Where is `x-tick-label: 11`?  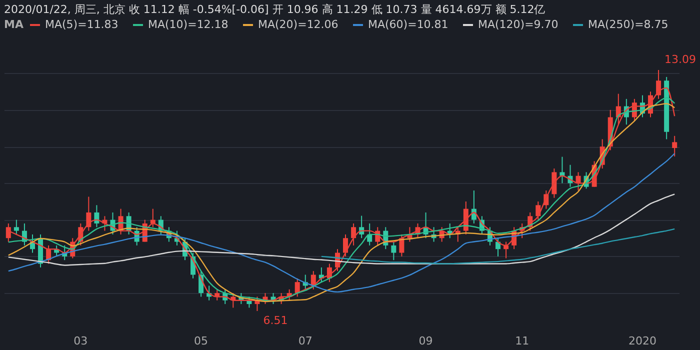
x-tick-label: 11 is located at coordinates (522, 341).